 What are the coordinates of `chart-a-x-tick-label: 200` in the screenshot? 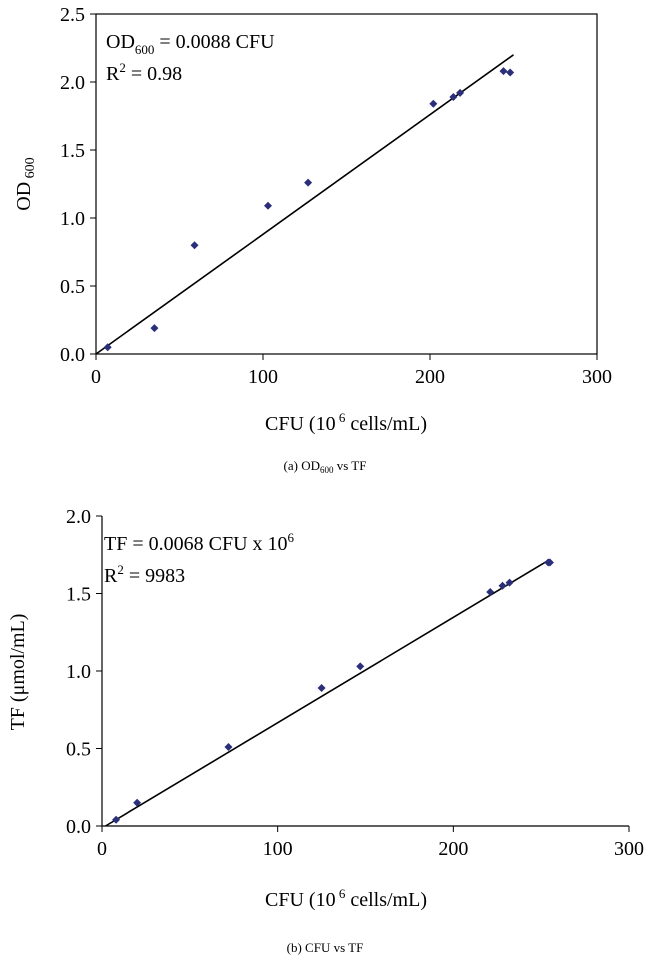 It's located at (430, 377).